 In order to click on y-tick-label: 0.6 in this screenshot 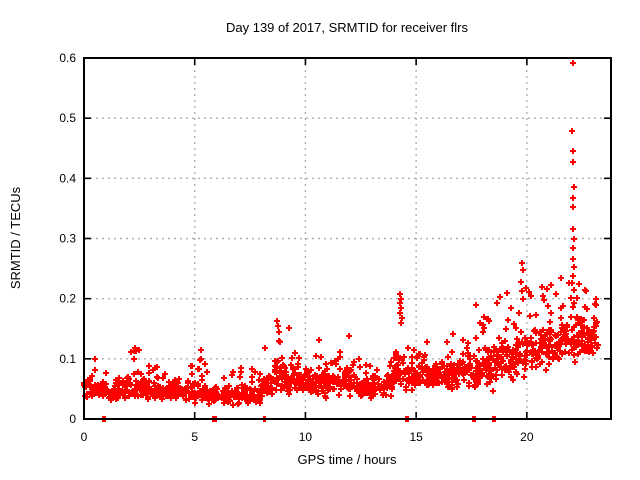, I will do `click(67, 58)`.